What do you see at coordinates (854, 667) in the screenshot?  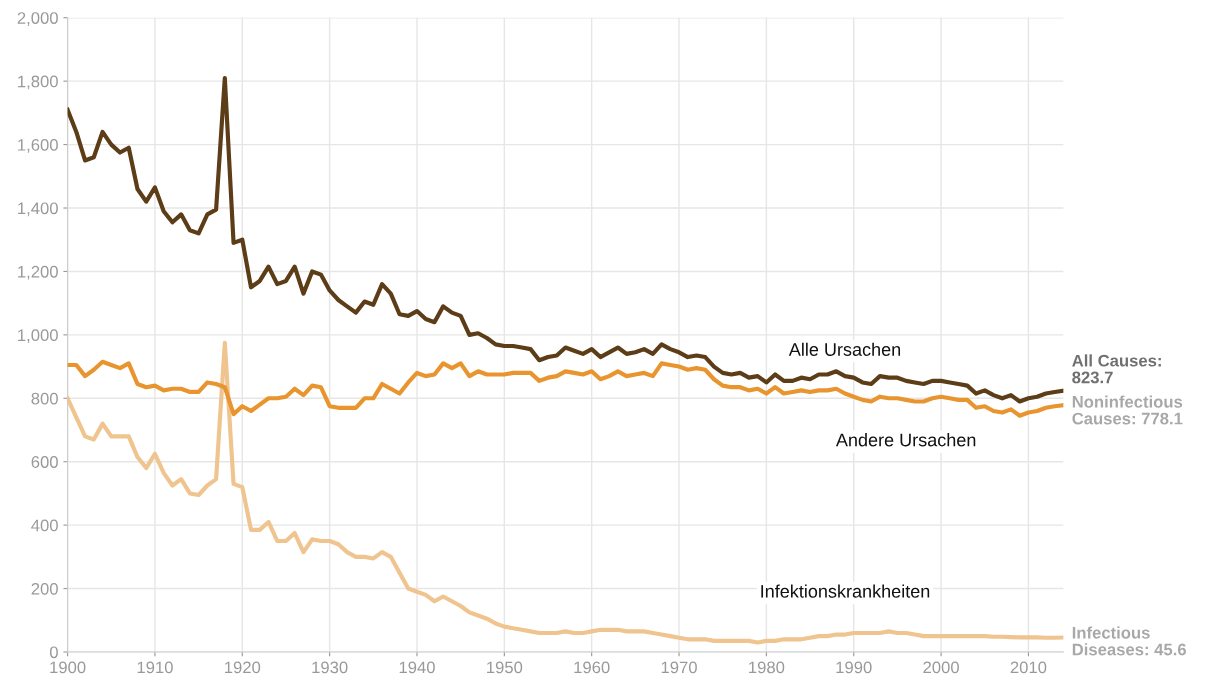 I see `x-tick-label: 1990` at bounding box center [854, 667].